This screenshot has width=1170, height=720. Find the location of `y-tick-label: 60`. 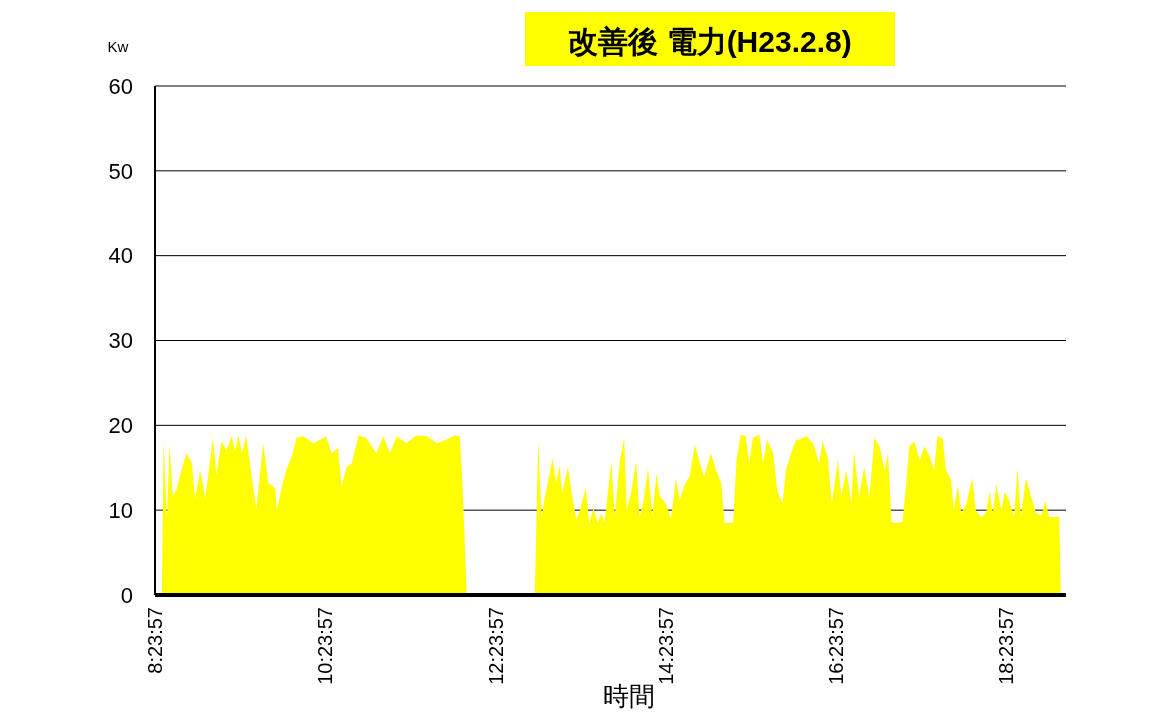

y-tick-label: 60 is located at coordinates (120, 86).